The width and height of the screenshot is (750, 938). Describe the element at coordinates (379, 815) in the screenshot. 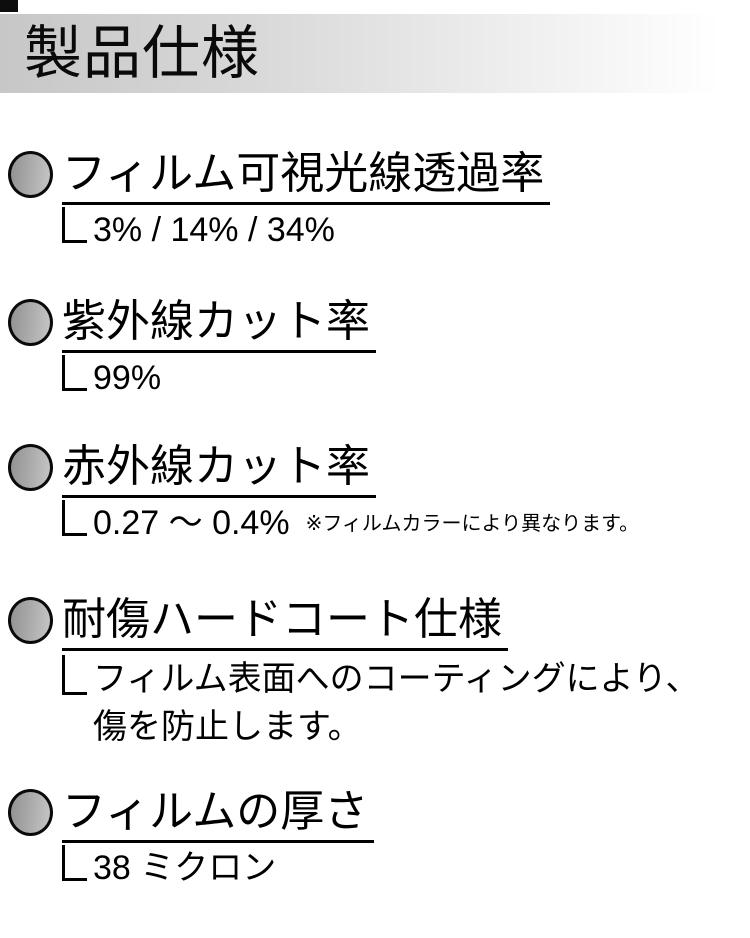

I see `section-heading-row: フィルムの厚さ` at that location.